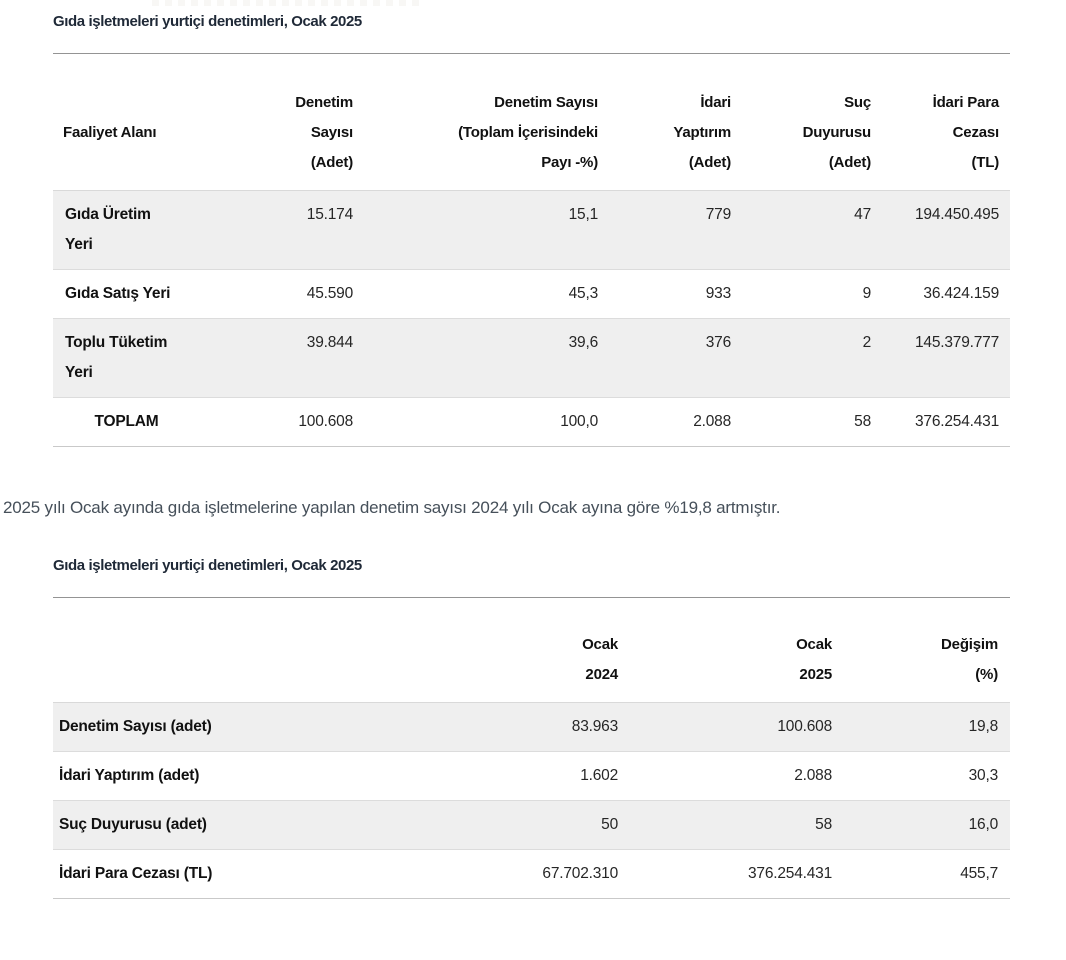  I want to click on cell-value: 39.844, so click(282, 358).